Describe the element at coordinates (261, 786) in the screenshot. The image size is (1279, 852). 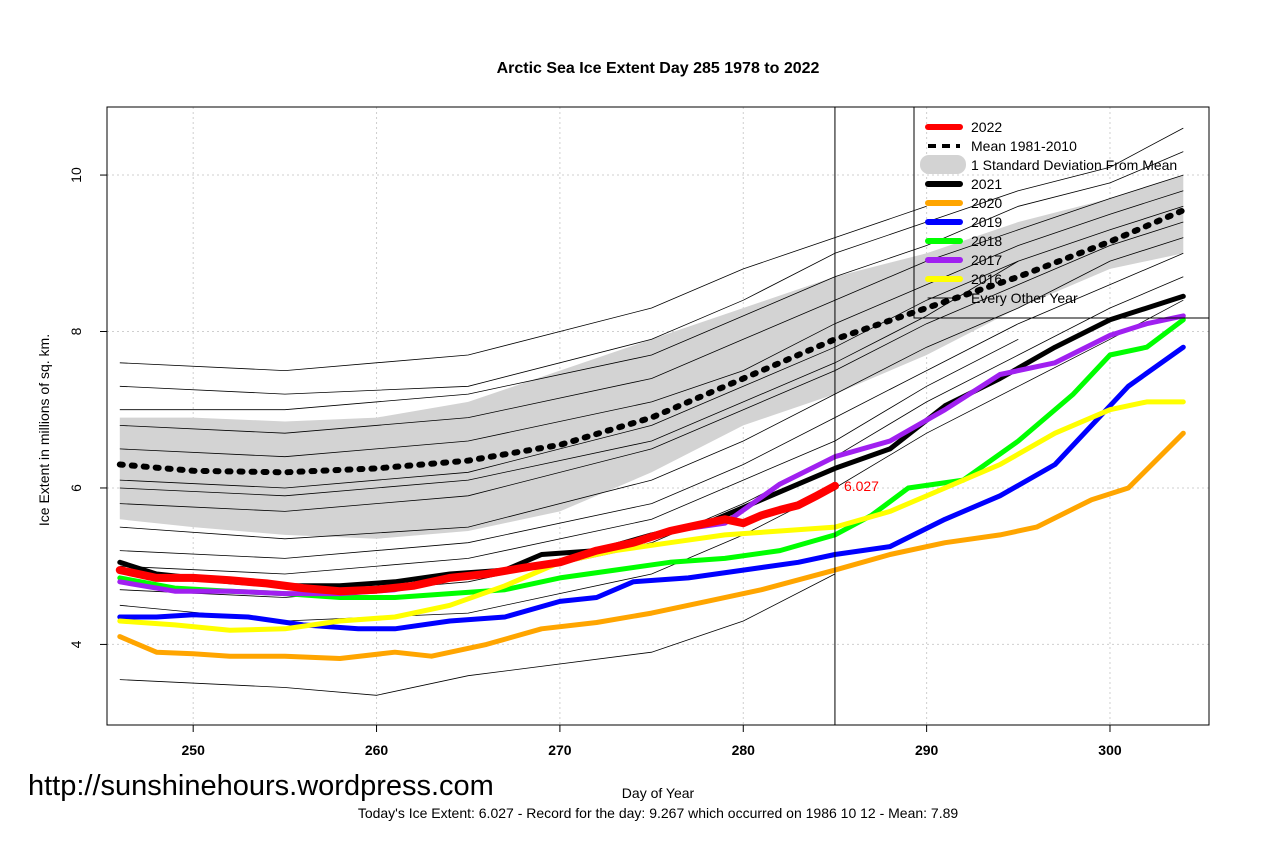
I see `watermark-url: http://sunshinehours.wordpress.com` at that location.